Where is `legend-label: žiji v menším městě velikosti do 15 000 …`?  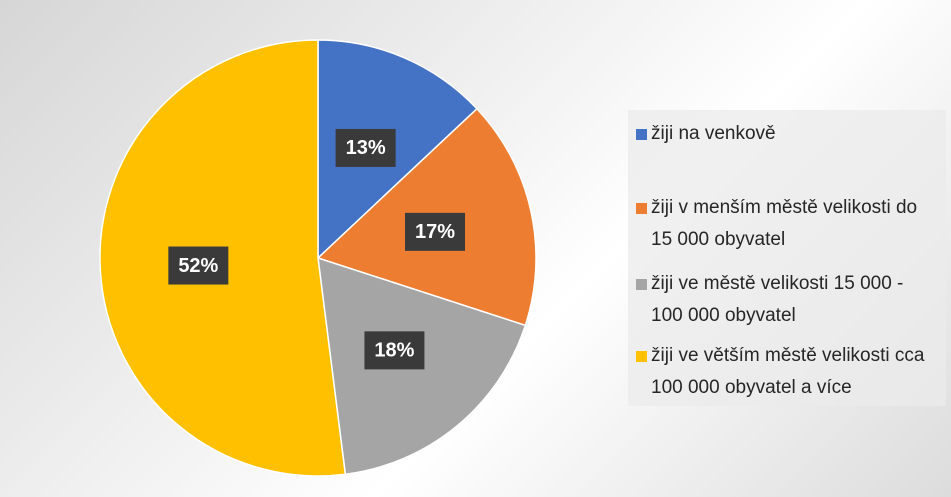
legend-label: žiji v menším městě velikosti do 15 000 … is located at coordinates (784, 223).